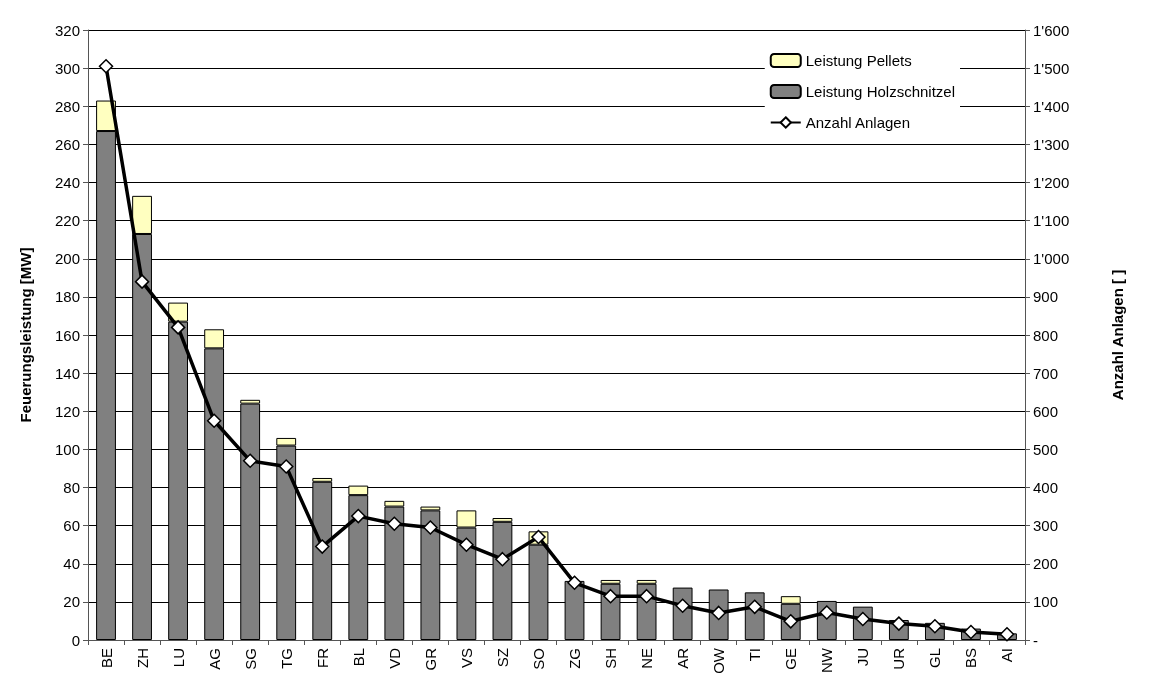 The width and height of the screenshot is (1173, 698). What do you see at coordinates (1046, 526) in the screenshot?
I see `y2-tick-label: 300` at bounding box center [1046, 526].